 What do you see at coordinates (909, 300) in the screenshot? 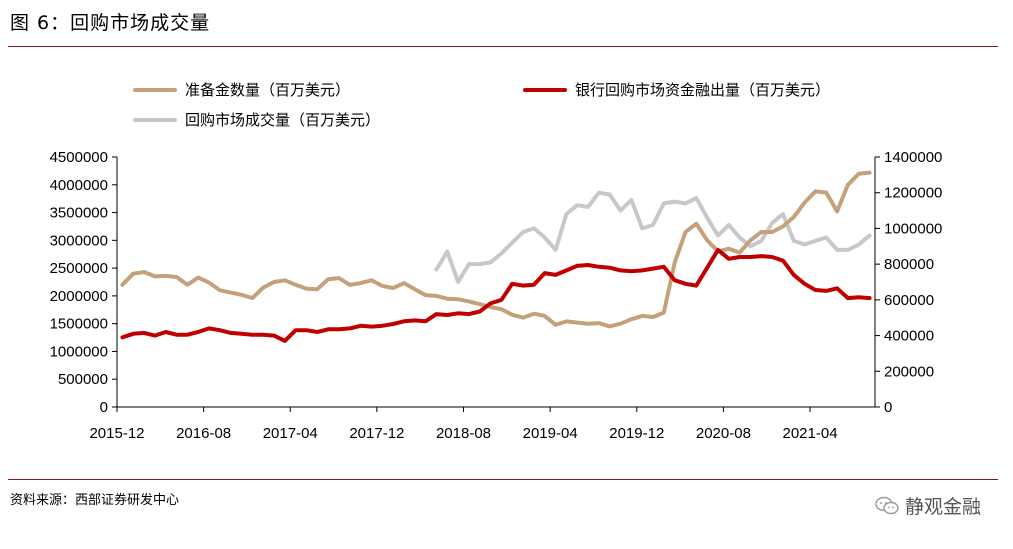
I see `right-tick-label: 600000` at bounding box center [909, 300].